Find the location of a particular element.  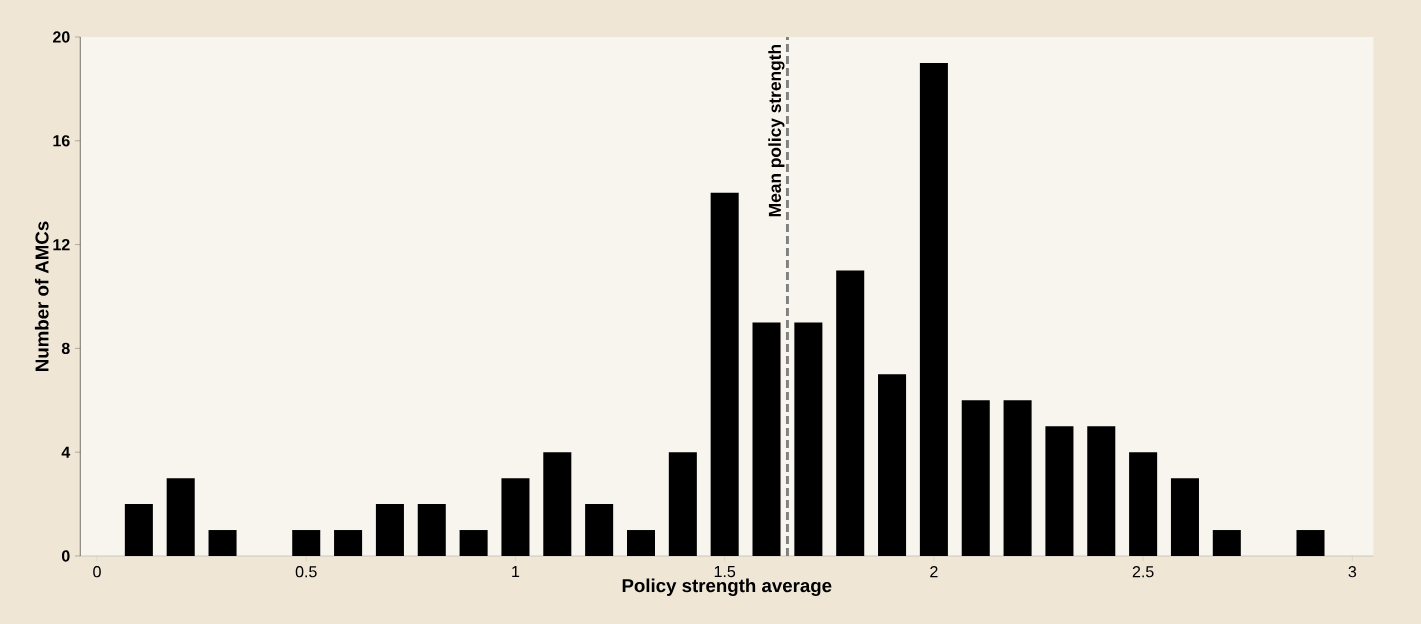

y-tick-label: 8 is located at coordinates (65, 348).